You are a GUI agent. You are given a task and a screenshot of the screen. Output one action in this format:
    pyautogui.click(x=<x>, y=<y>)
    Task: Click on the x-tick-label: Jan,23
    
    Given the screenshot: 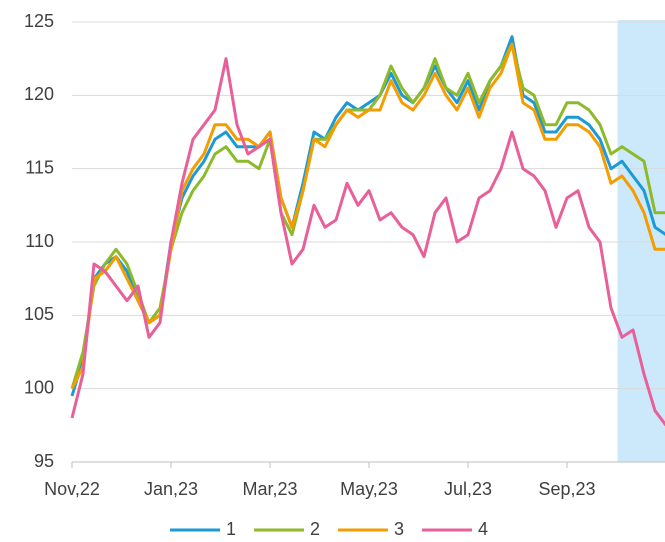 What is the action you would take?
    pyautogui.click(x=171, y=489)
    